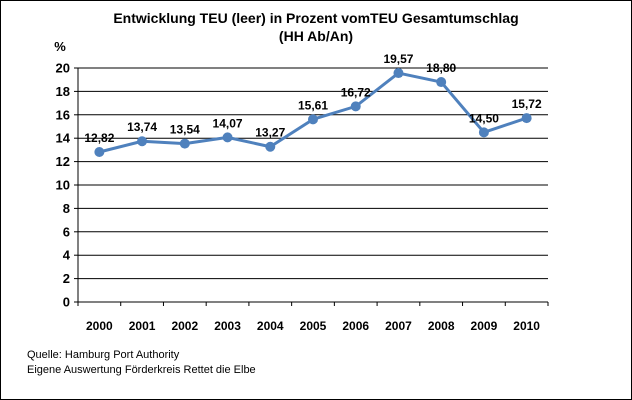 Image resolution: width=632 pixels, height=400 pixels. What do you see at coordinates (99, 326) in the screenshot?
I see `x-tick-label: 2000` at bounding box center [99, 326].